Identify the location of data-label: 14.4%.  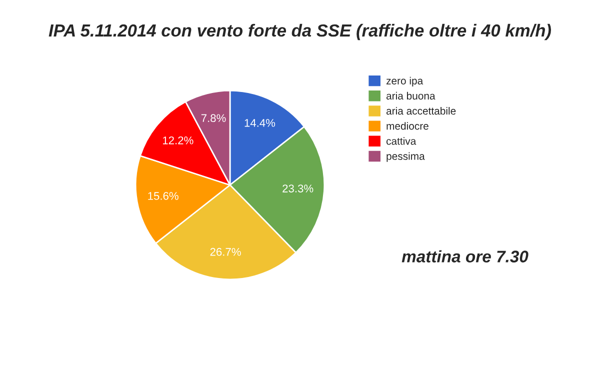
(260, 123).